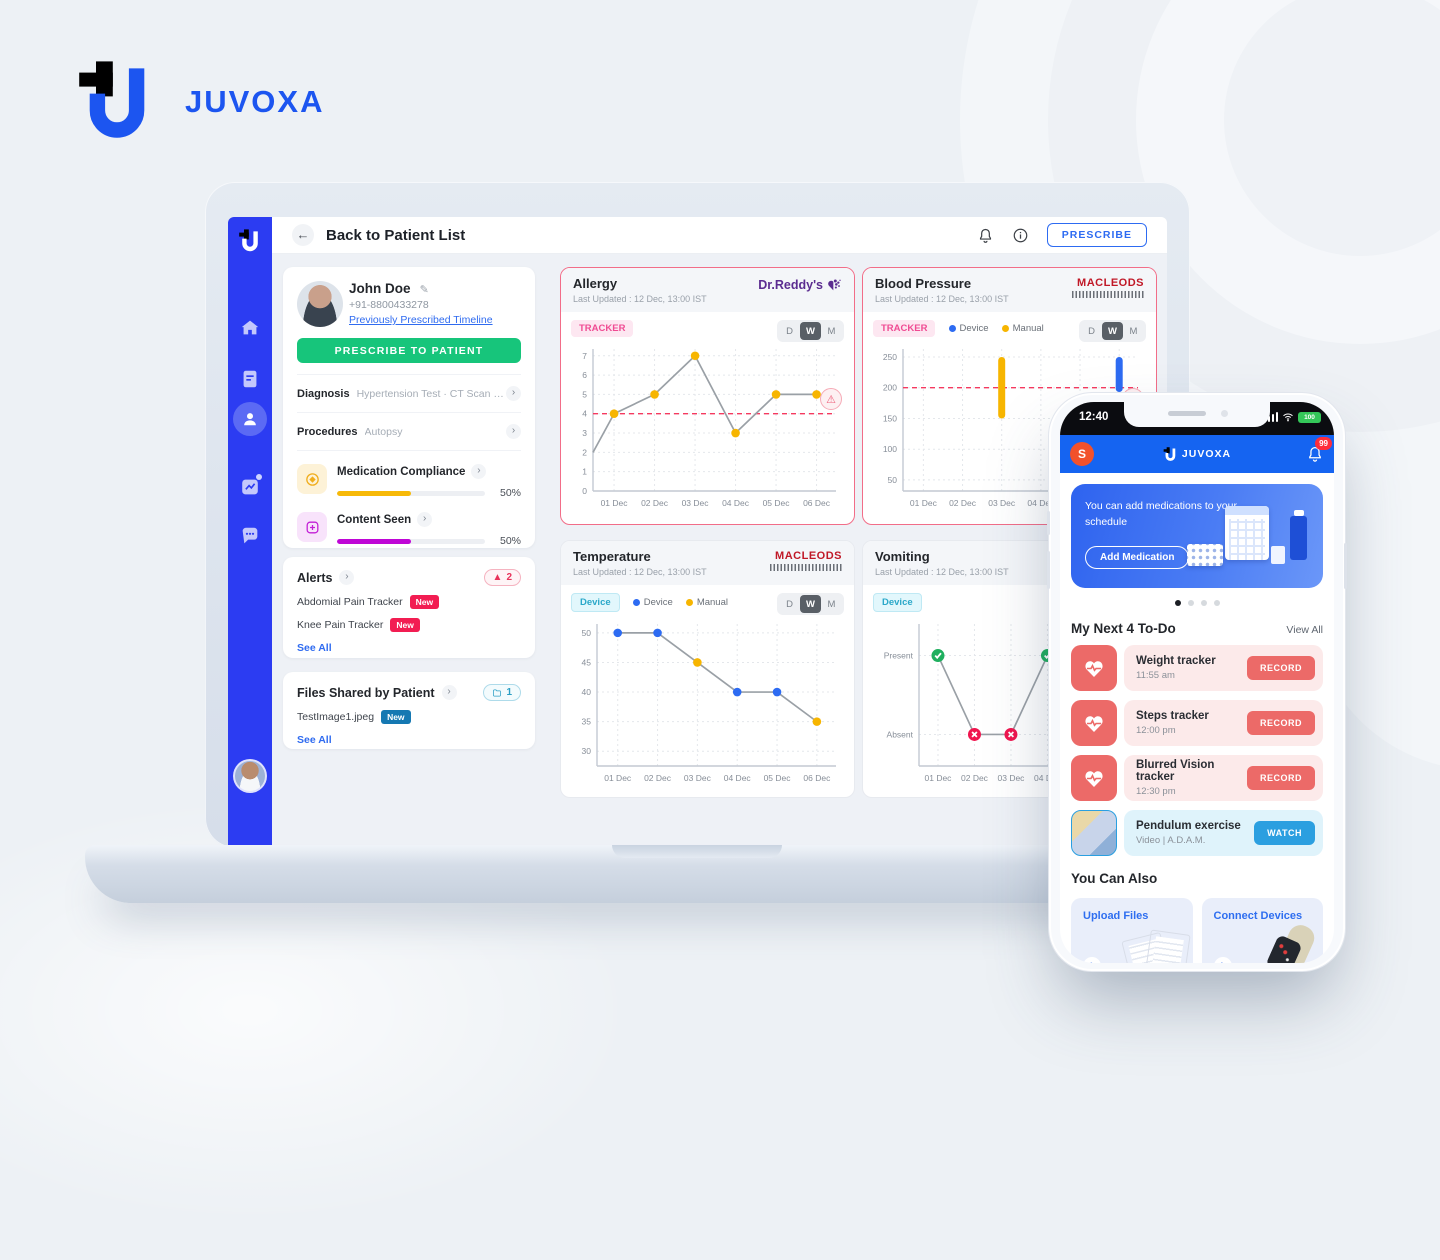  I want to click on svg-text: 02 Dec, so click(975, 778).